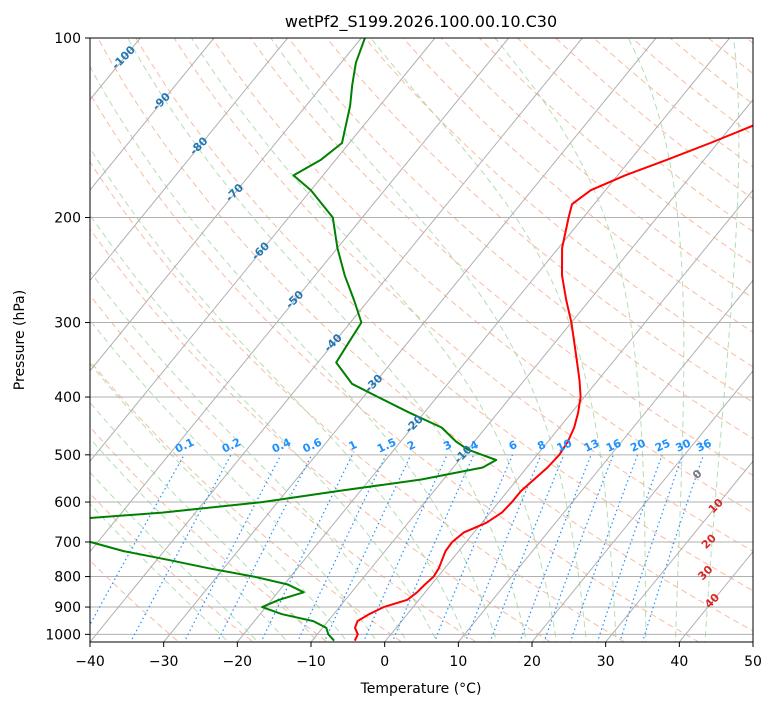 Image resolution: width=775 pixels, height=708 pixels. I want to click on x-tick-label: 50, so click(753, 662).